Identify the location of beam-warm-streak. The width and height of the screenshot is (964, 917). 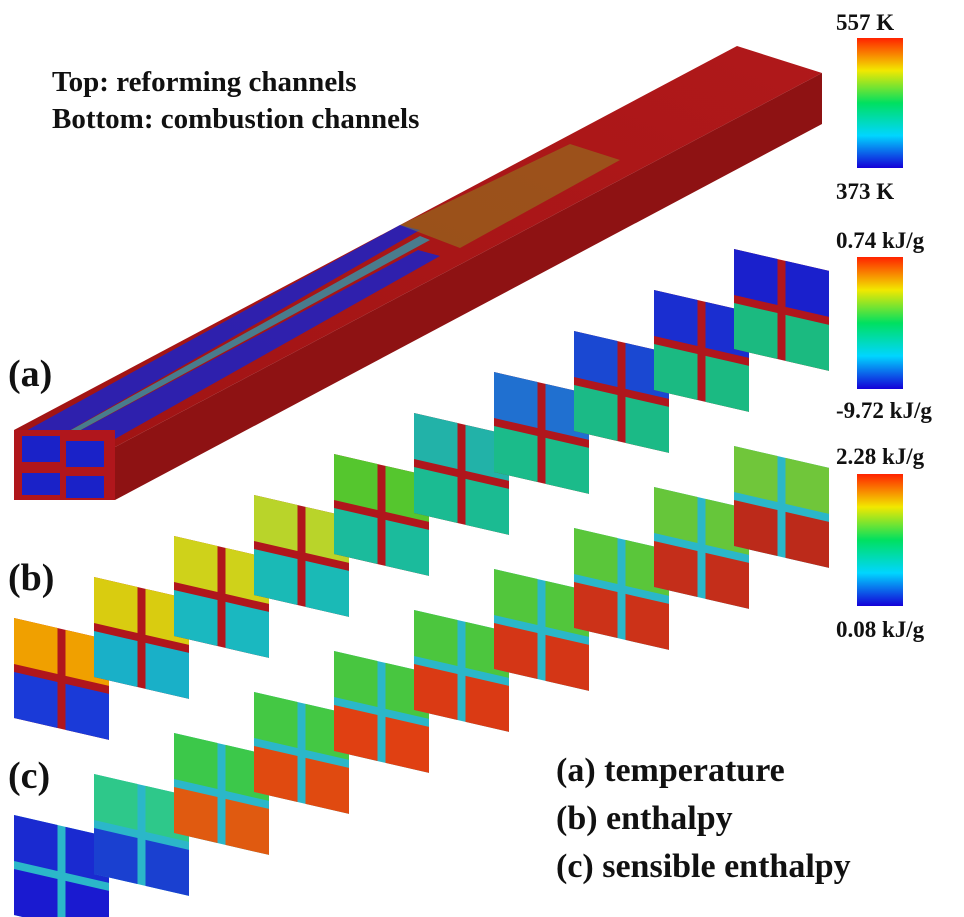
(510, 196).